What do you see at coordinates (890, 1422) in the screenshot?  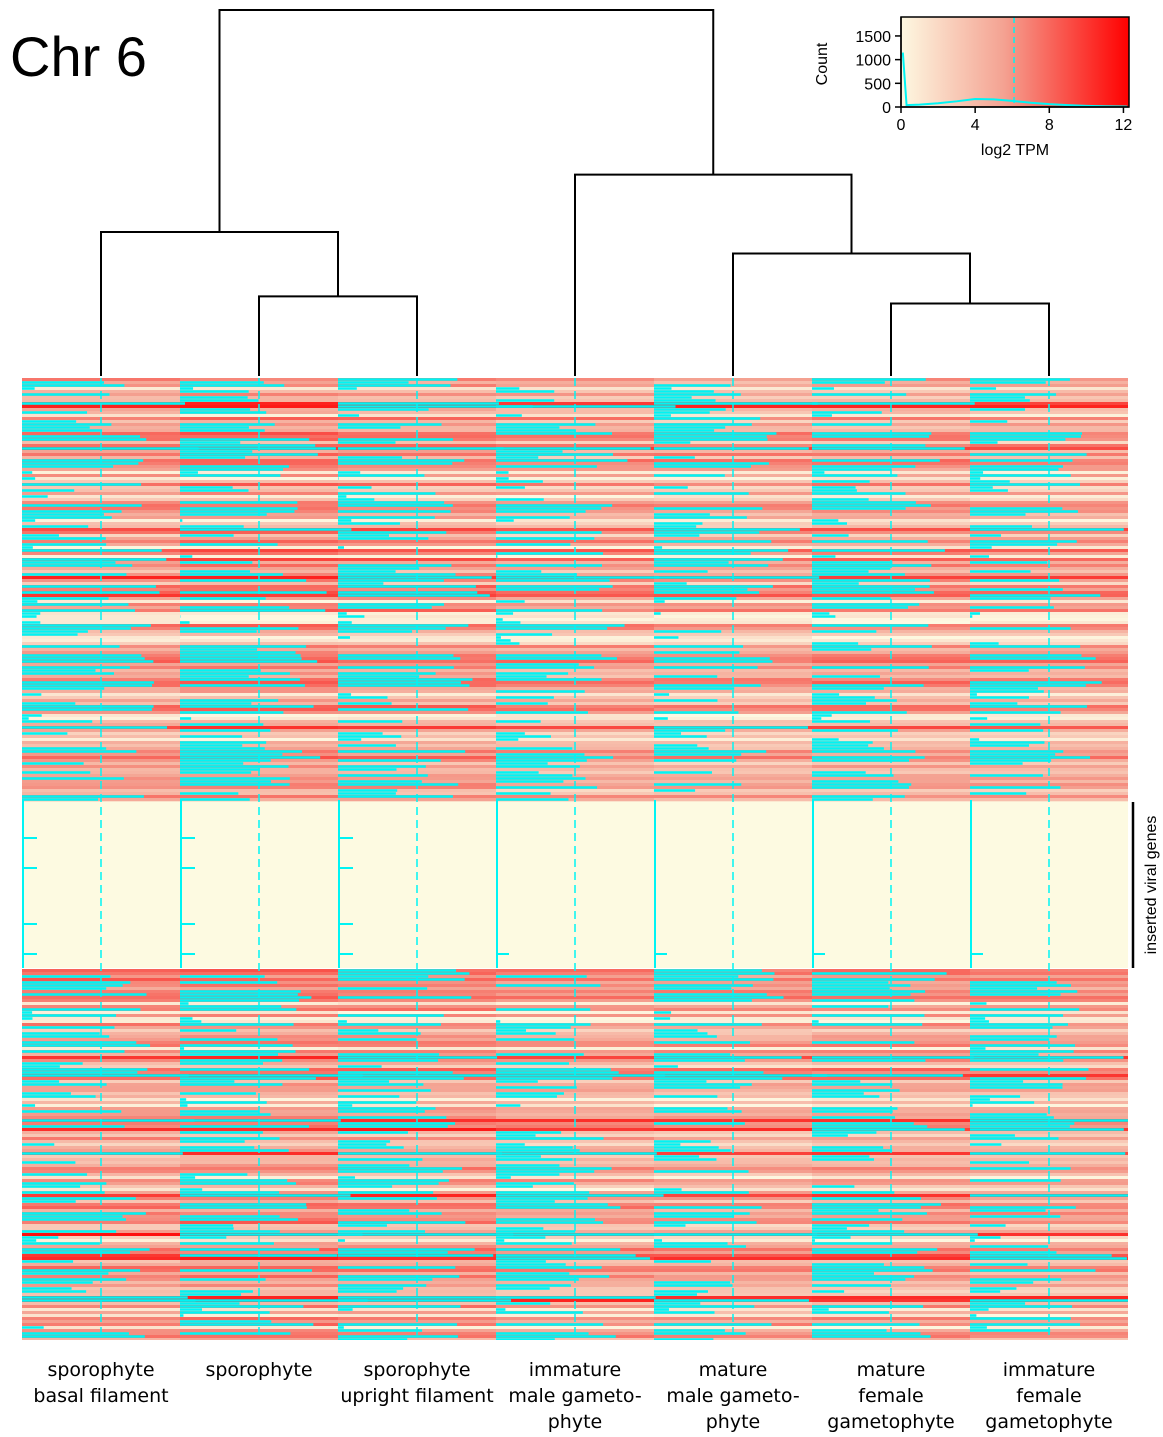 I see `column-label-line: gametophyte` at bounding box center [890, 1422].